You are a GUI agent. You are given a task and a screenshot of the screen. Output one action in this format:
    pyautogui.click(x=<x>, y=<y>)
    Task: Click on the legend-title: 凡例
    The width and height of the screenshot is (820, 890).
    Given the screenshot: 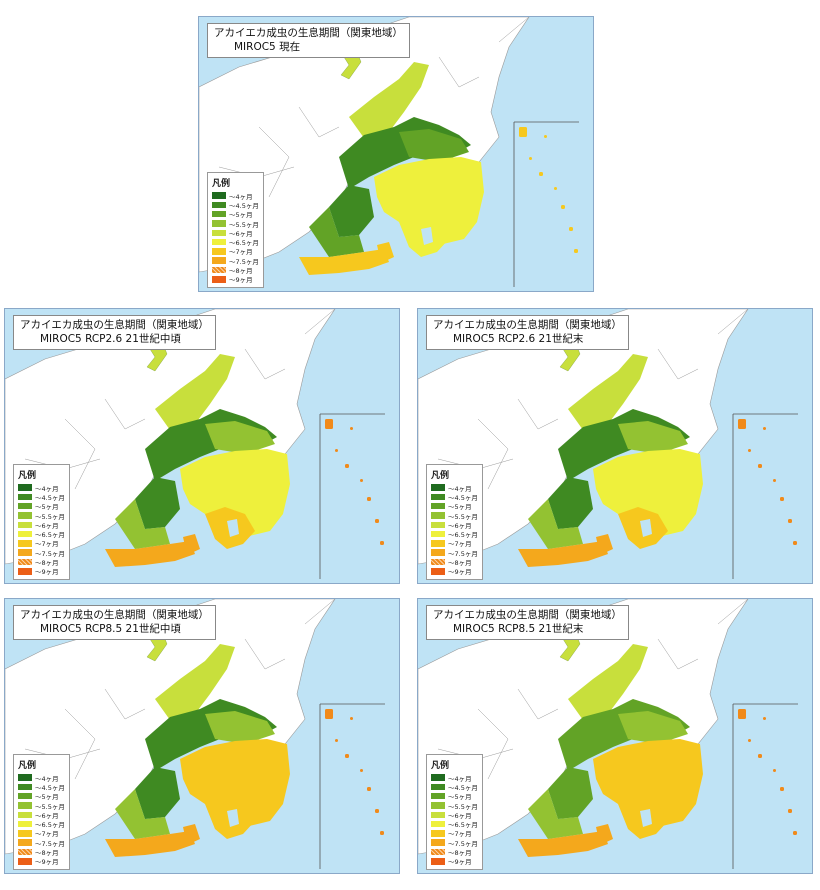 What is the action you would take?
    pyautogui.click(x=440, y=476)
    